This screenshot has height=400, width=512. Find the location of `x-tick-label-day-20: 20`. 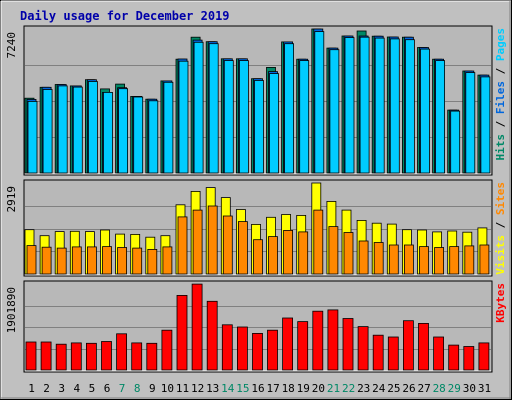

x-tick-label-day-20: 20 is located at coordinates (318, 388).